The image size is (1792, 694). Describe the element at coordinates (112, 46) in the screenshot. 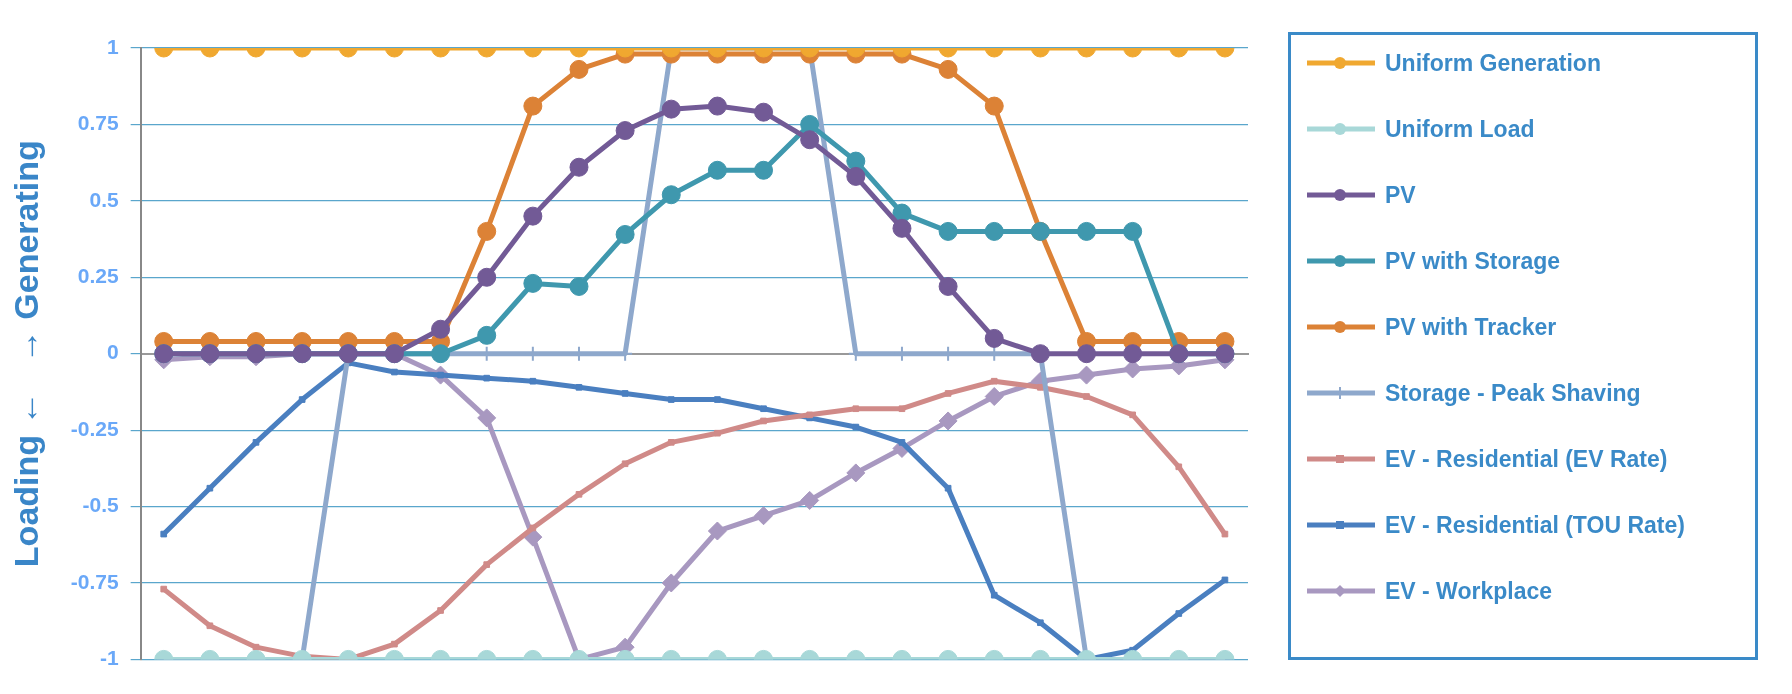

I see `y-tick-label: 1` at that location.